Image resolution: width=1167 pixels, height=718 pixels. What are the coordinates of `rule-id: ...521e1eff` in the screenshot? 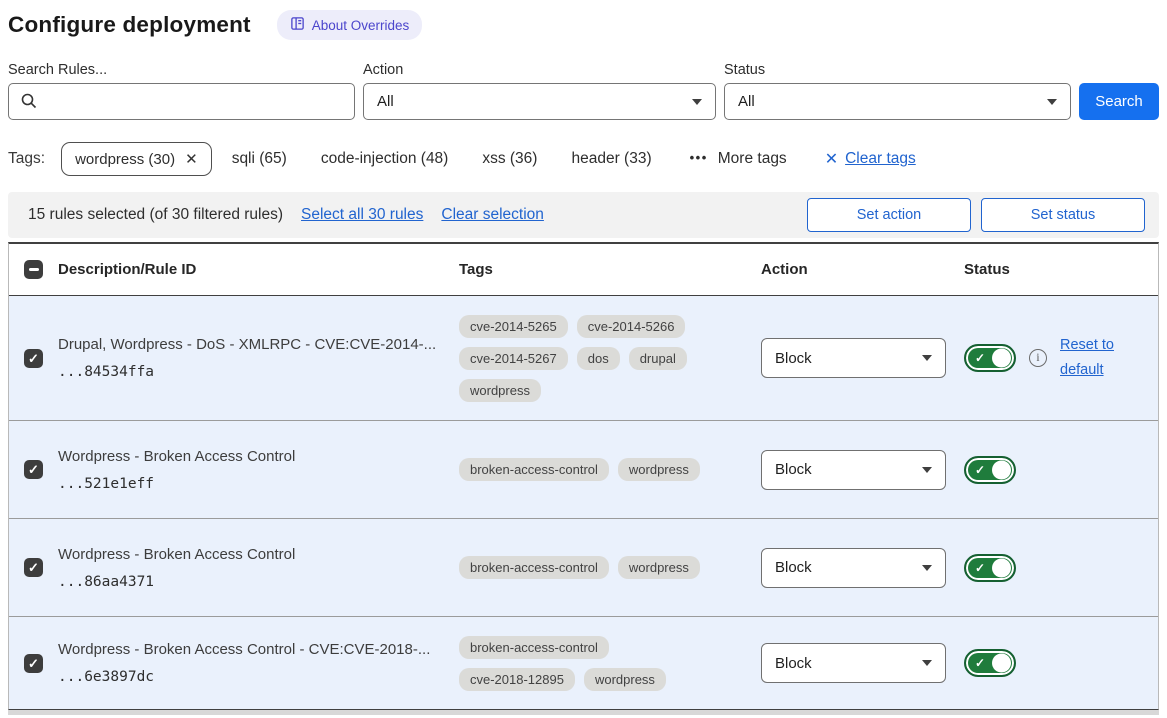 It's located at (106, 483).